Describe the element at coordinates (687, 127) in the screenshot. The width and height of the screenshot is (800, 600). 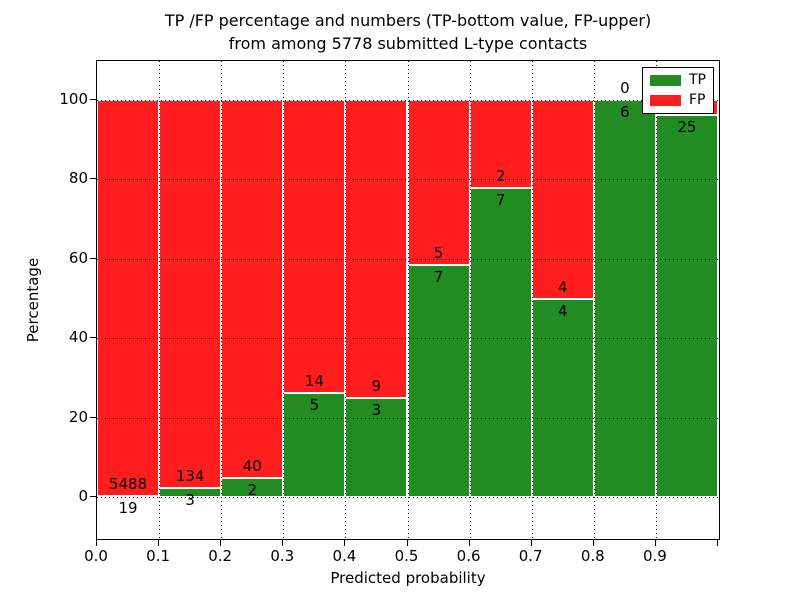
I see `tp-count-label: 25` at that location.